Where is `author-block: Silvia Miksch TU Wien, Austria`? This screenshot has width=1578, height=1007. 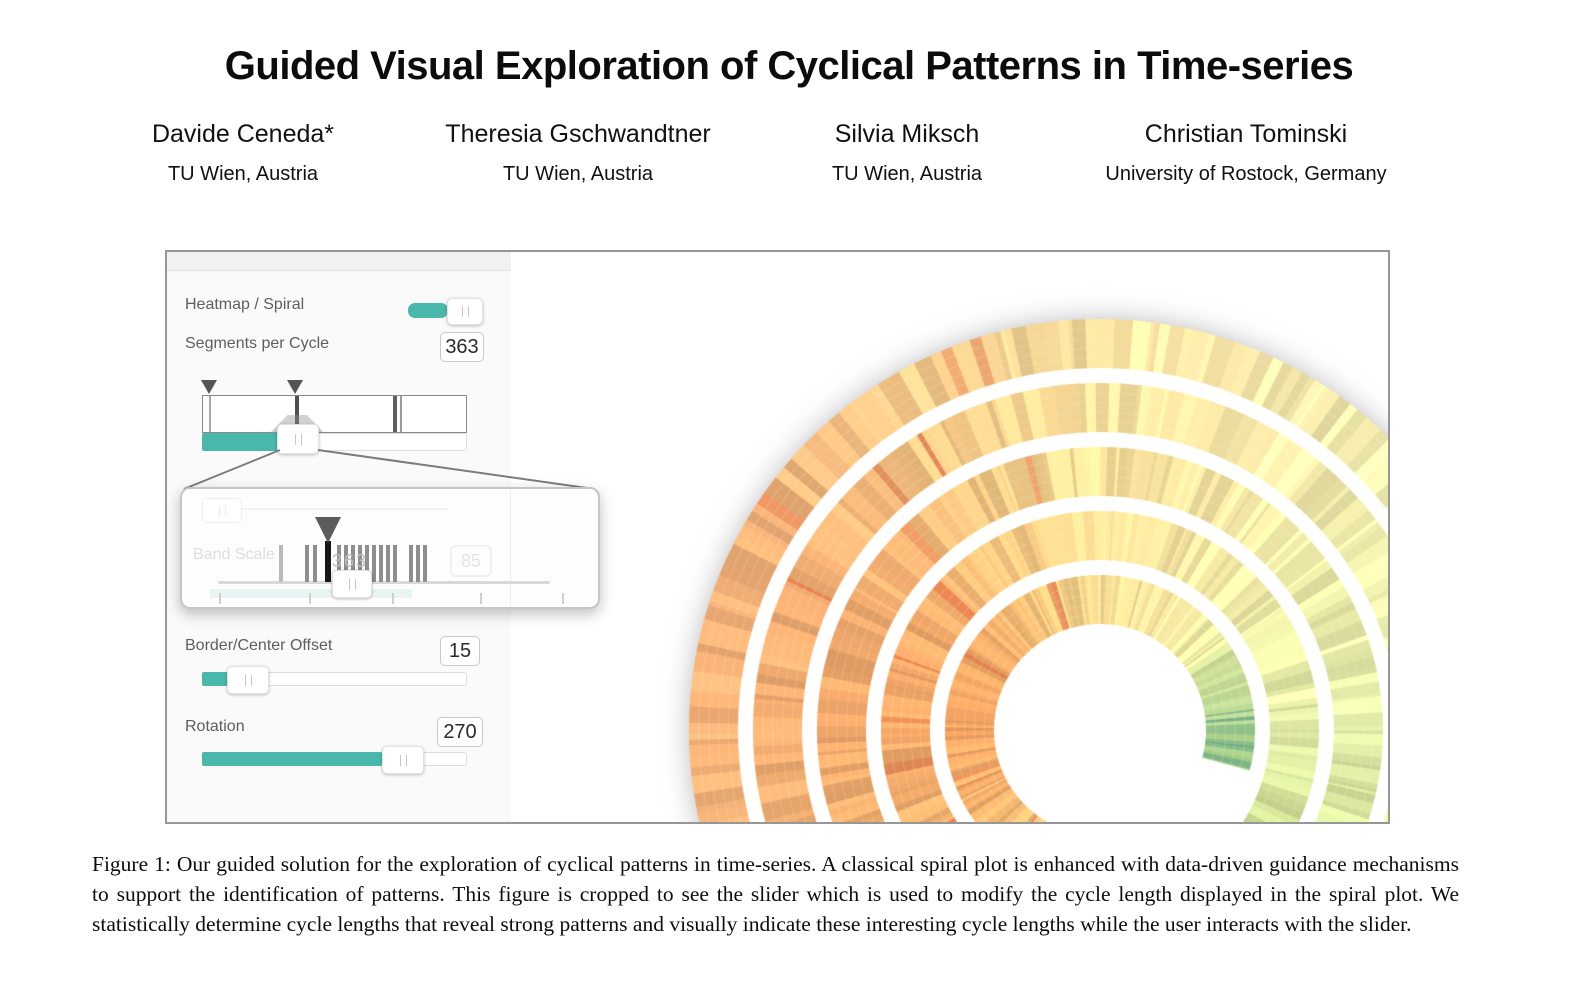 author-block: Silvia Miksch TU Wien, Austria is located at coordinates (907, 153).